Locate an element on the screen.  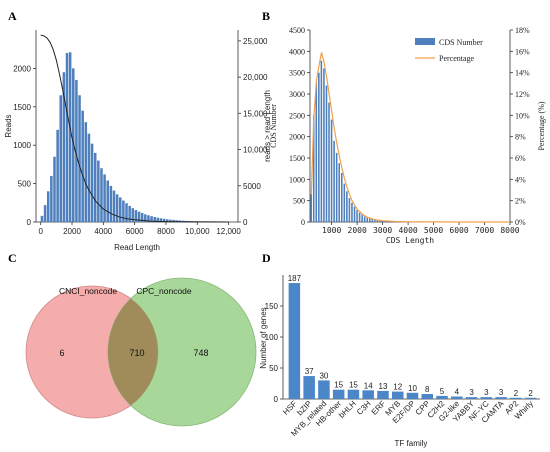
d-ytick-label: 0 is located at coordinates (276, 399).